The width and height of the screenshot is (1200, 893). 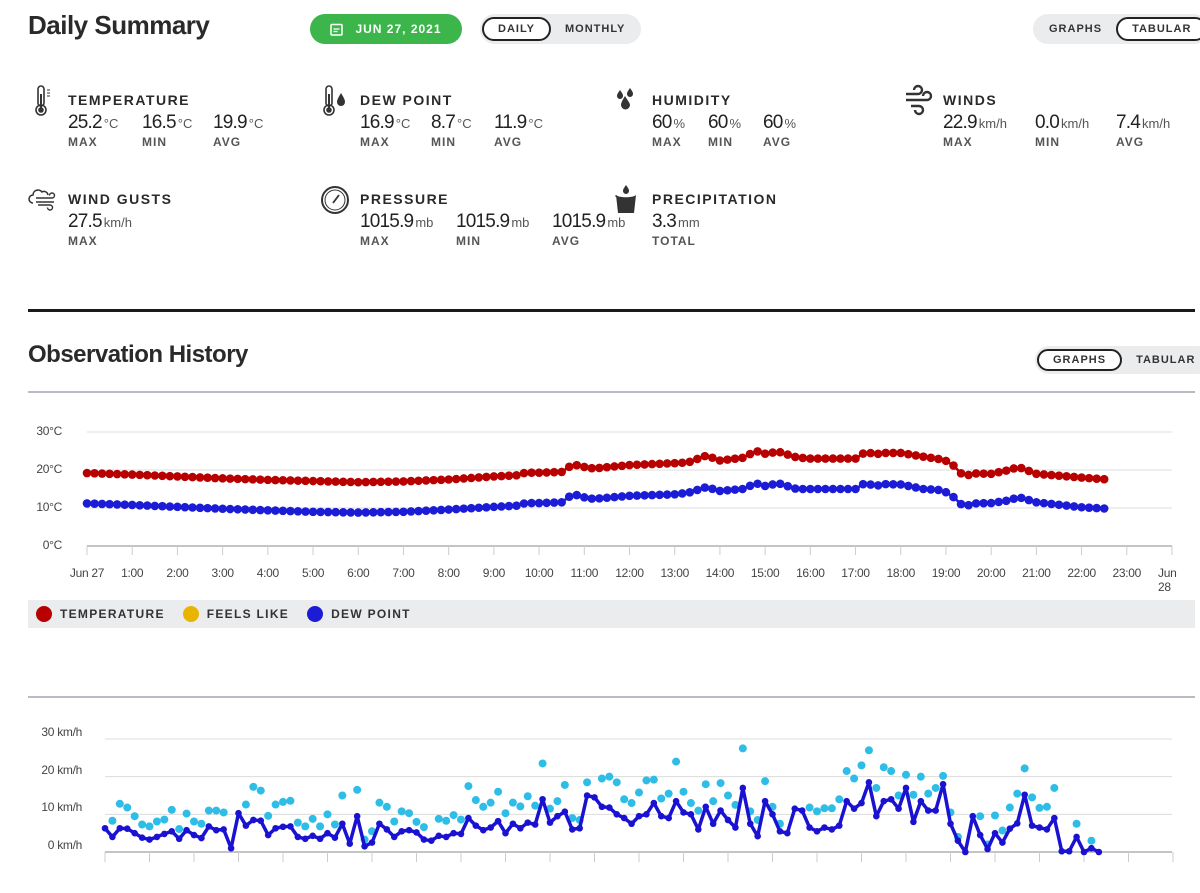 I want to click on tabular-tab: TABULAR, so click(x=1158, y=29).